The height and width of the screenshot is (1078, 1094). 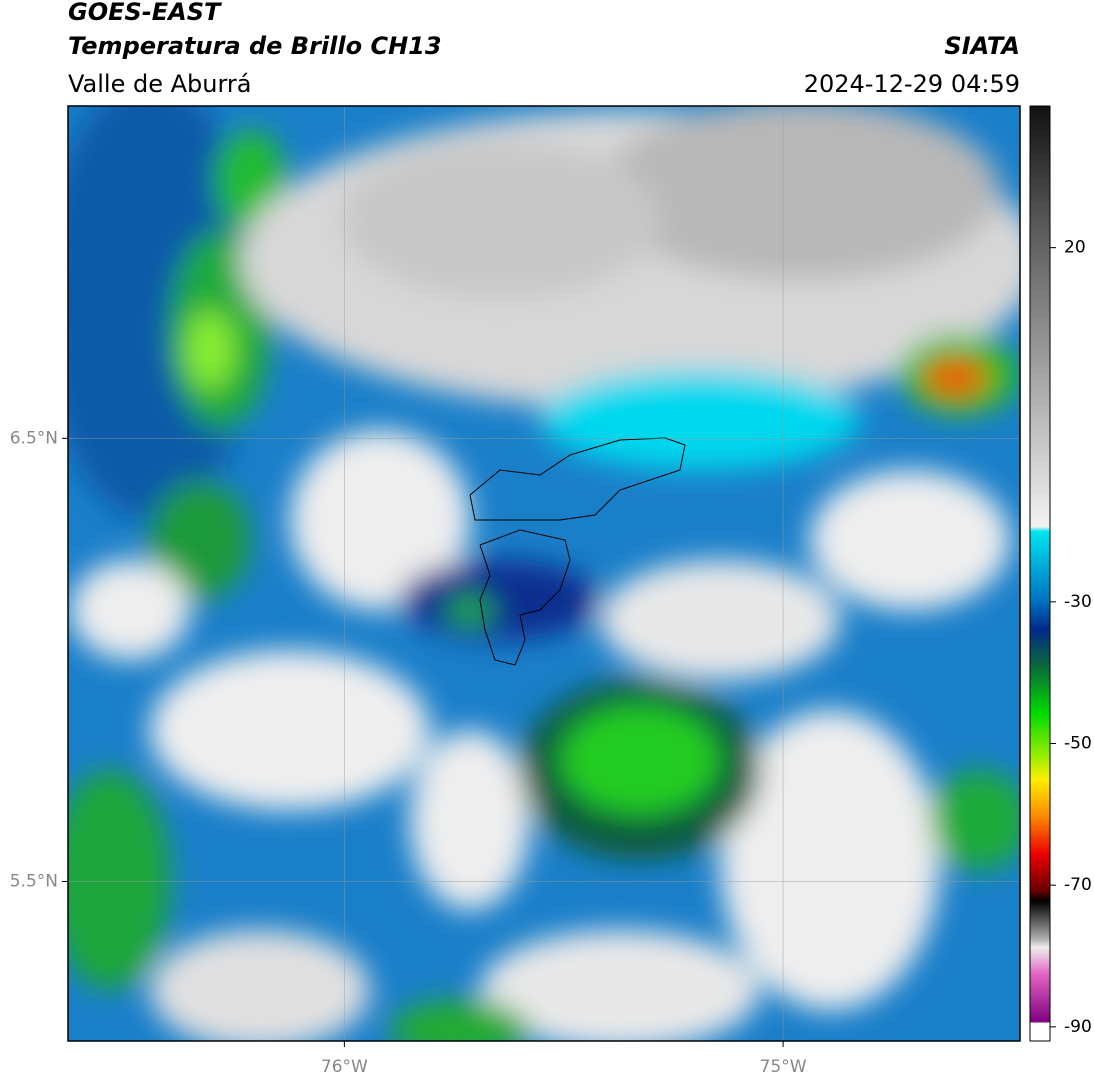 I want to click on subtitle: Temperatura de Brillo CH13, so click(x=255, y=46).